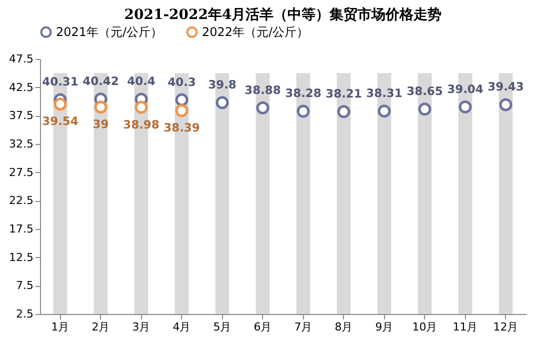 This screenshot has height=340, width=540. What do you see at coordinates (21, 257) in the screenshot?
I see `y-tick-label: 12.5` at bounding box center [21, 257].